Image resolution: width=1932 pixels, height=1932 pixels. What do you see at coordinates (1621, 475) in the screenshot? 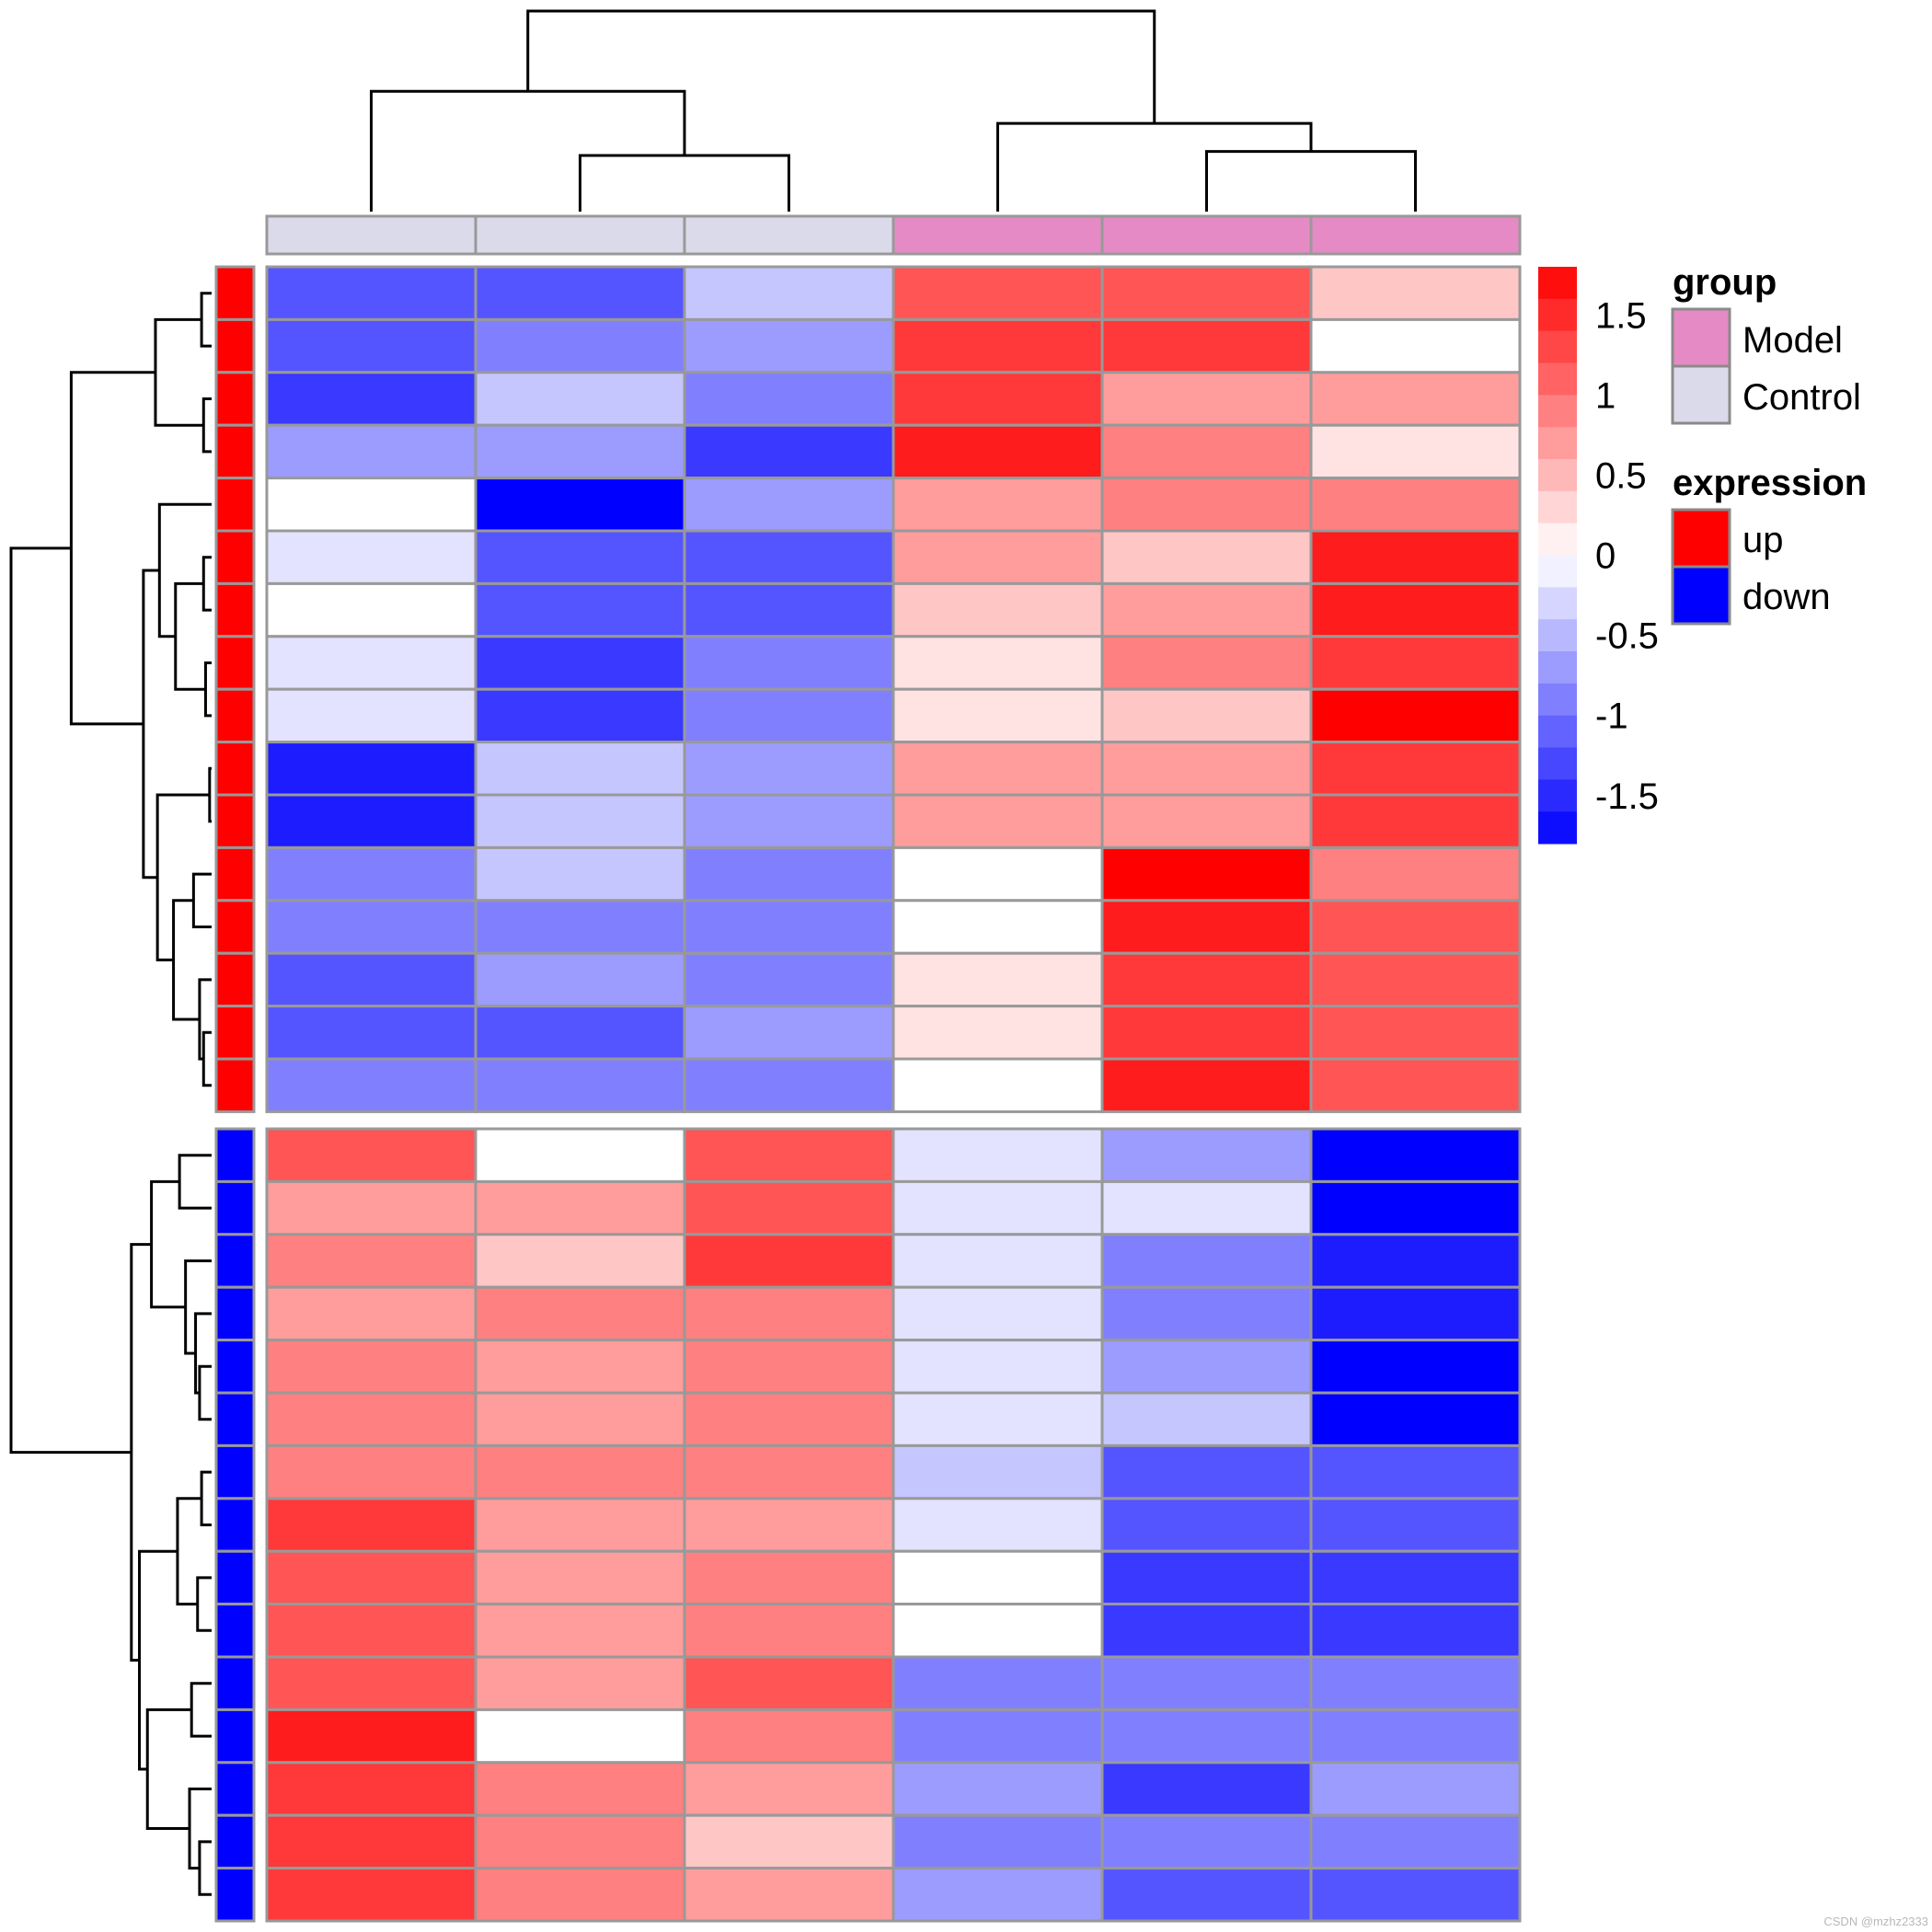
I see `color-scale-tick-label: 0.5` at bounding box center [1621, 475].